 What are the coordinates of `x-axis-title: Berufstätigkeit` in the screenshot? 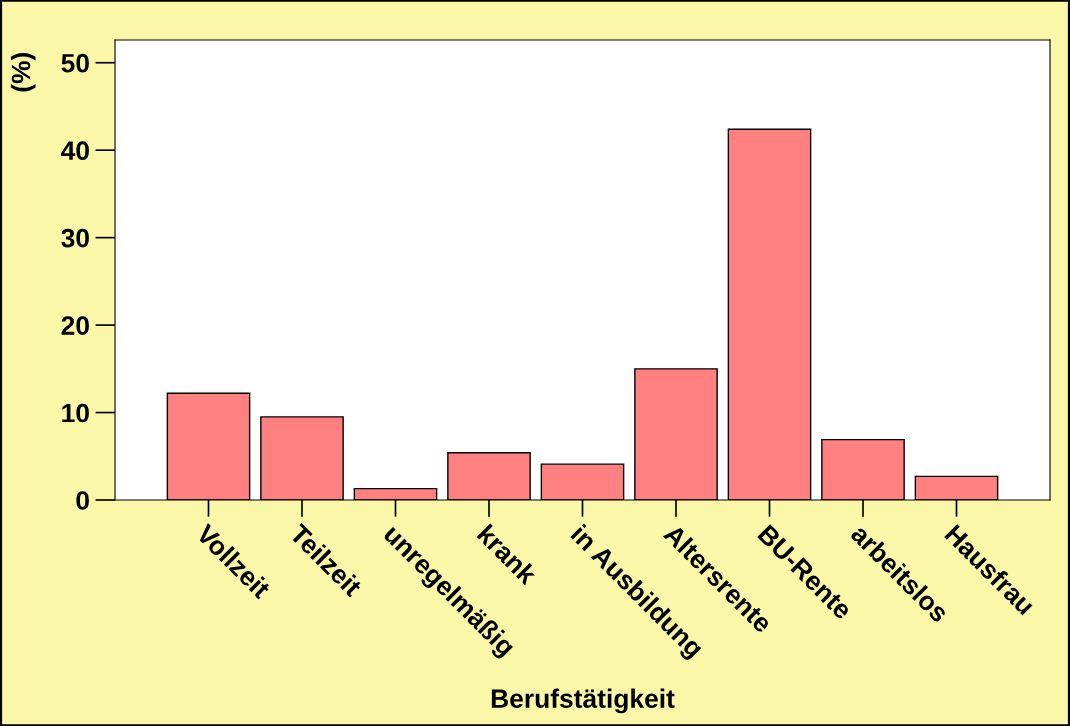 It's located at (583, 701).